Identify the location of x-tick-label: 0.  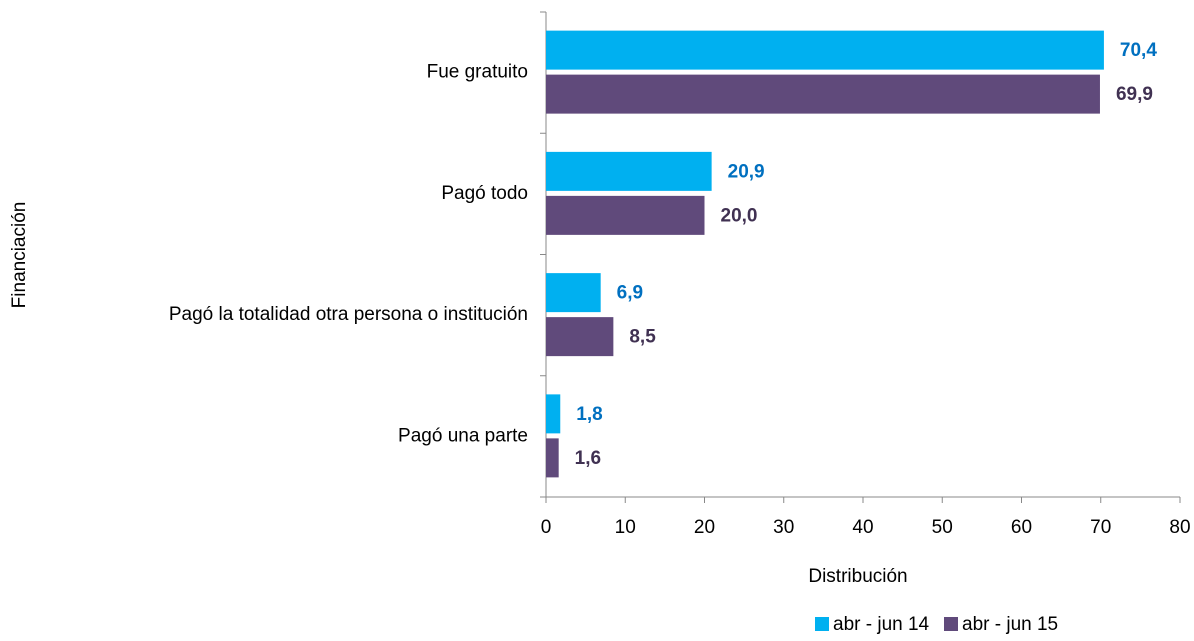
(546, 527).